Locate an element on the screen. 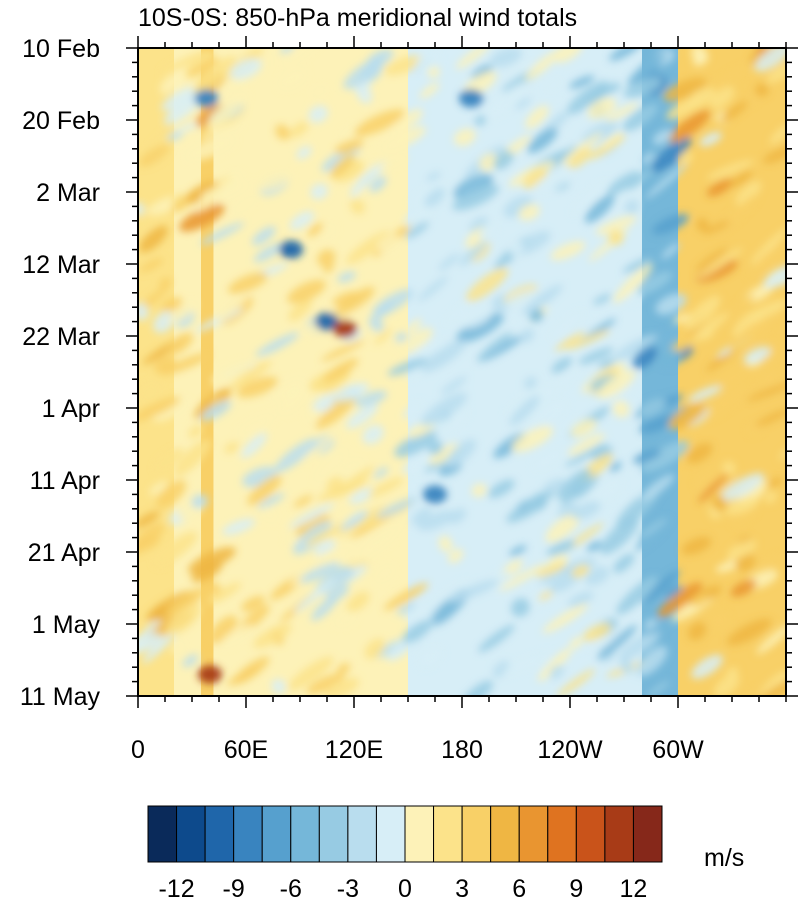 The width and height of the screenshot is (810, 909). colorbar-label: -12 is located at coordinates (176, 889).